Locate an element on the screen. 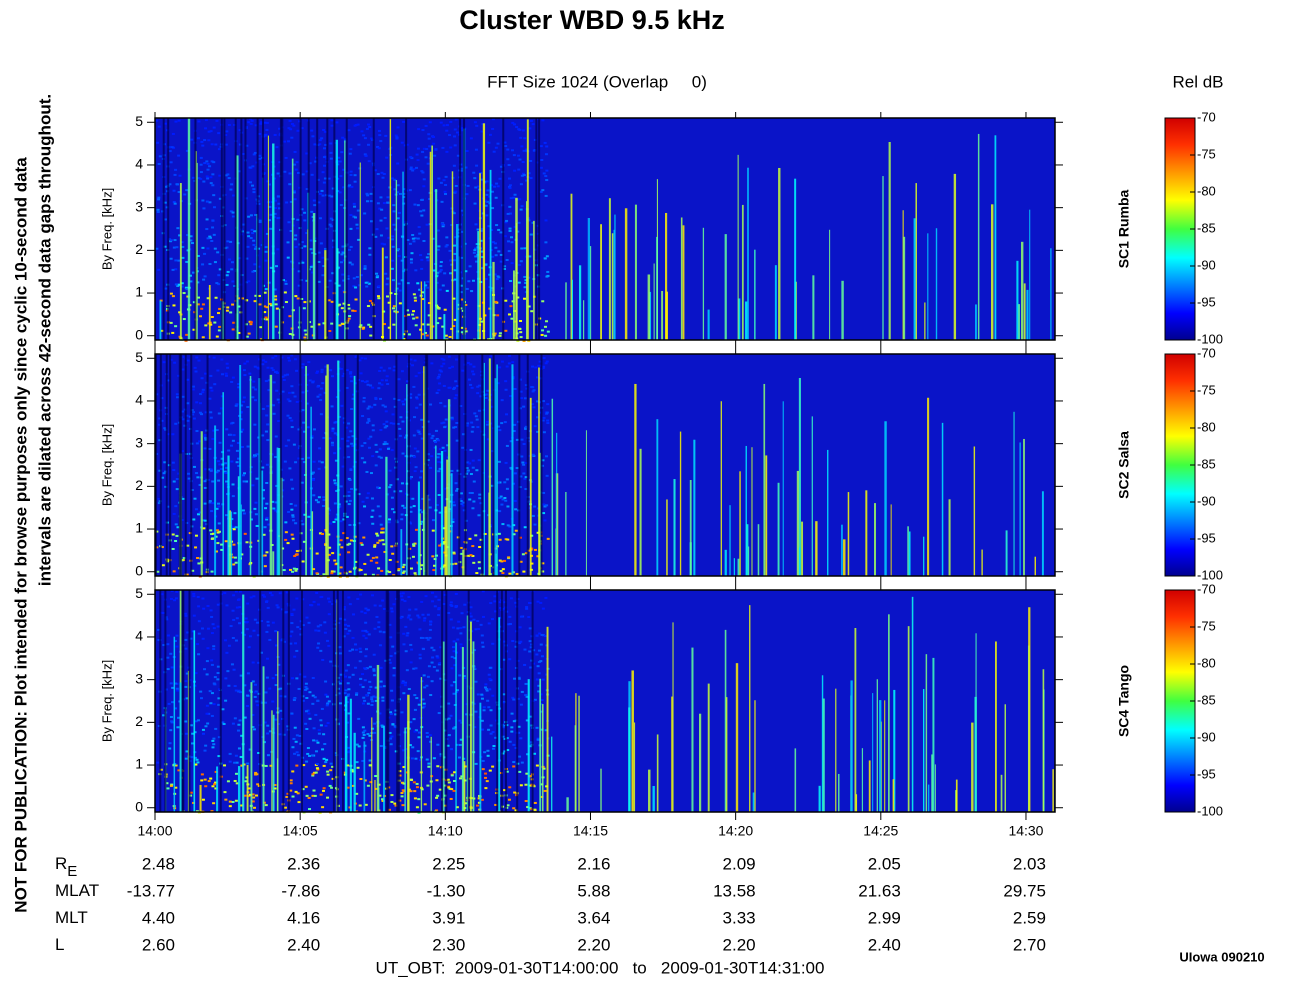 The height and width of the screenshot is (983, 1290). y-tick-label: 0 is located at coordinates (139, 334).